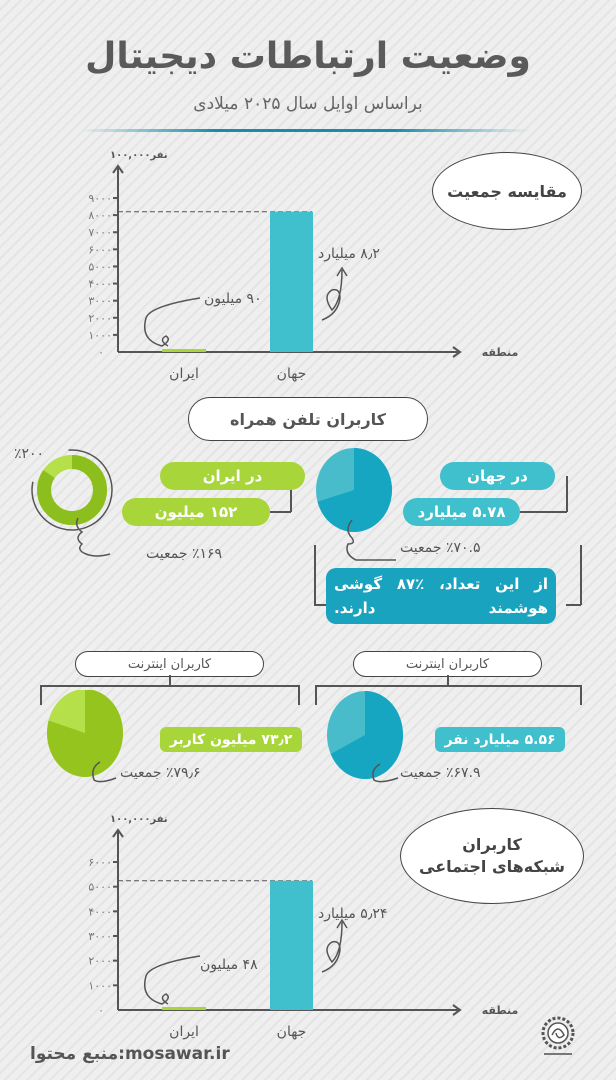  I want to click on world-mobile-value-pill: ۵.۷۸ میلیارد, so click(461, 512).